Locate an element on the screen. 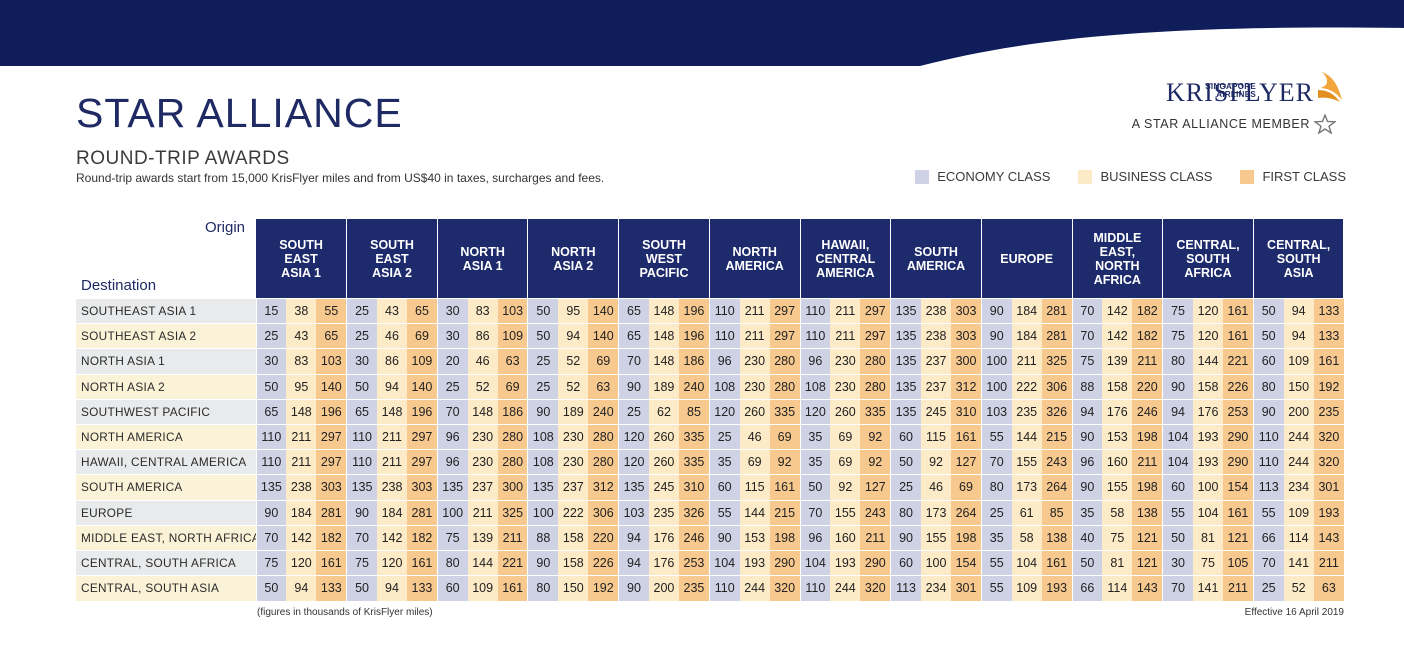  miles-cell: 234 is located at coordinates (936, 588).